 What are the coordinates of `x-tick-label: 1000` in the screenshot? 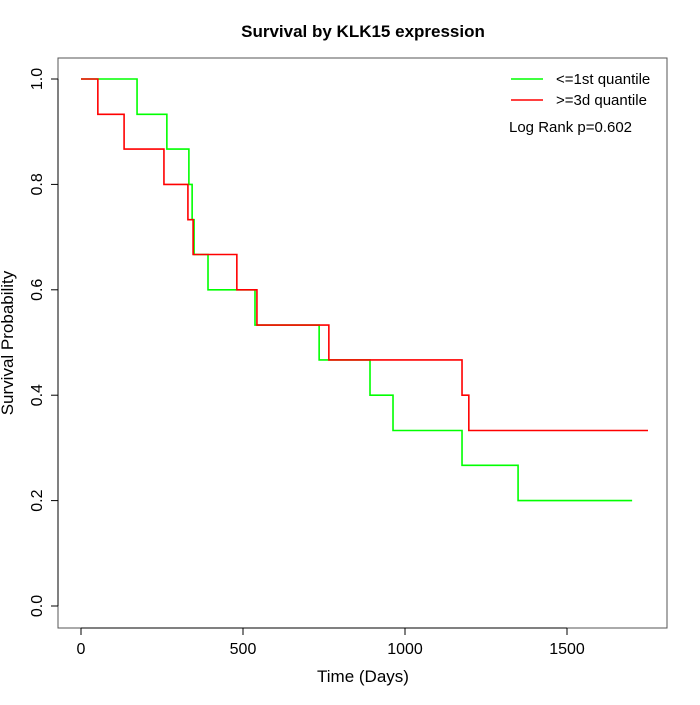 It's located at (405, 649).